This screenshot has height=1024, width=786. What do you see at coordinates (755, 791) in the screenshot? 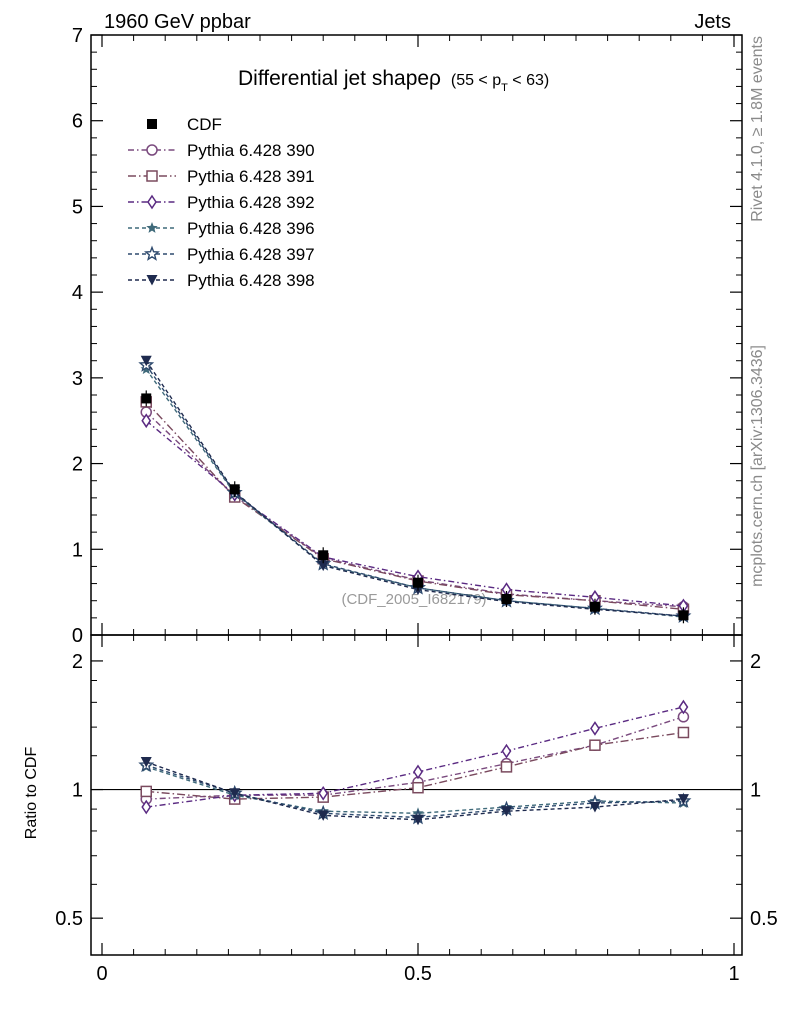
I see `ratio-y-tick-label-right: 1` at bounding box center [755, 791].